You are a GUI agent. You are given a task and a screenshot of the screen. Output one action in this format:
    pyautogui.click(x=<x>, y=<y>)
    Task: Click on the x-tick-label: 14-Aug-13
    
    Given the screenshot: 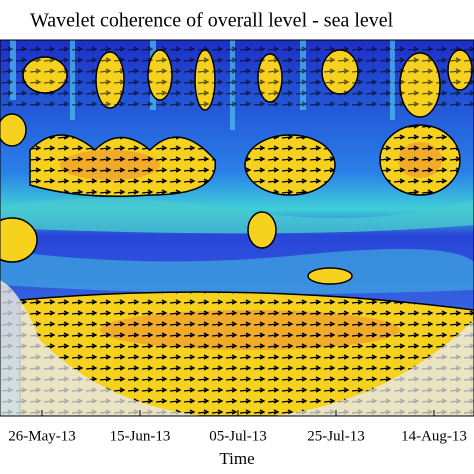 What is the action you would take?
    pyautogui.click(x=434, y=436)
    